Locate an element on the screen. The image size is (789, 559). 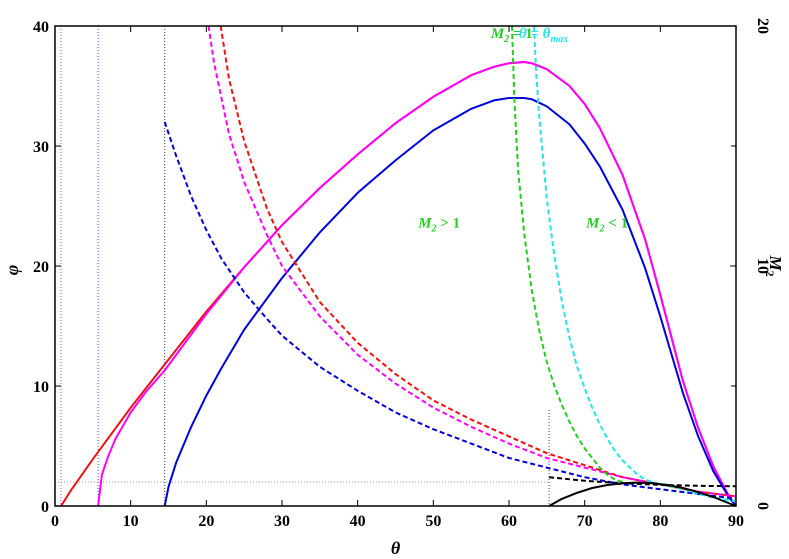
y-left-tick-label: 20 is located at coordinates (41, 267).